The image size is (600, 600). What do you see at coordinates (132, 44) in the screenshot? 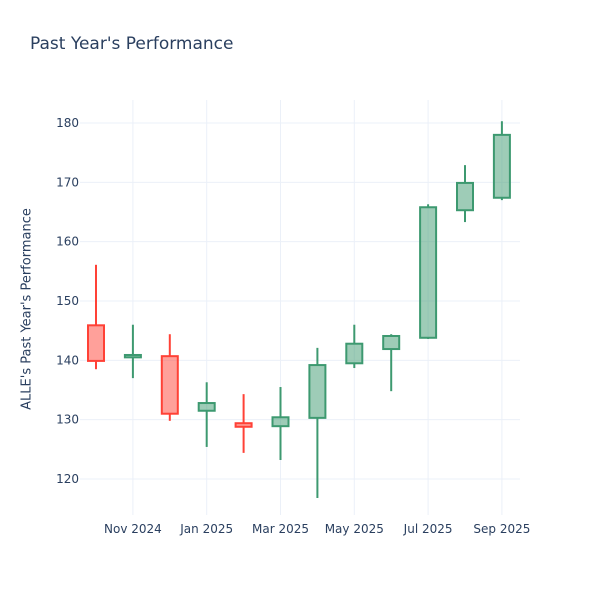
I see `chart-title: Past Year's Performance` at bounding box center [132, 44].